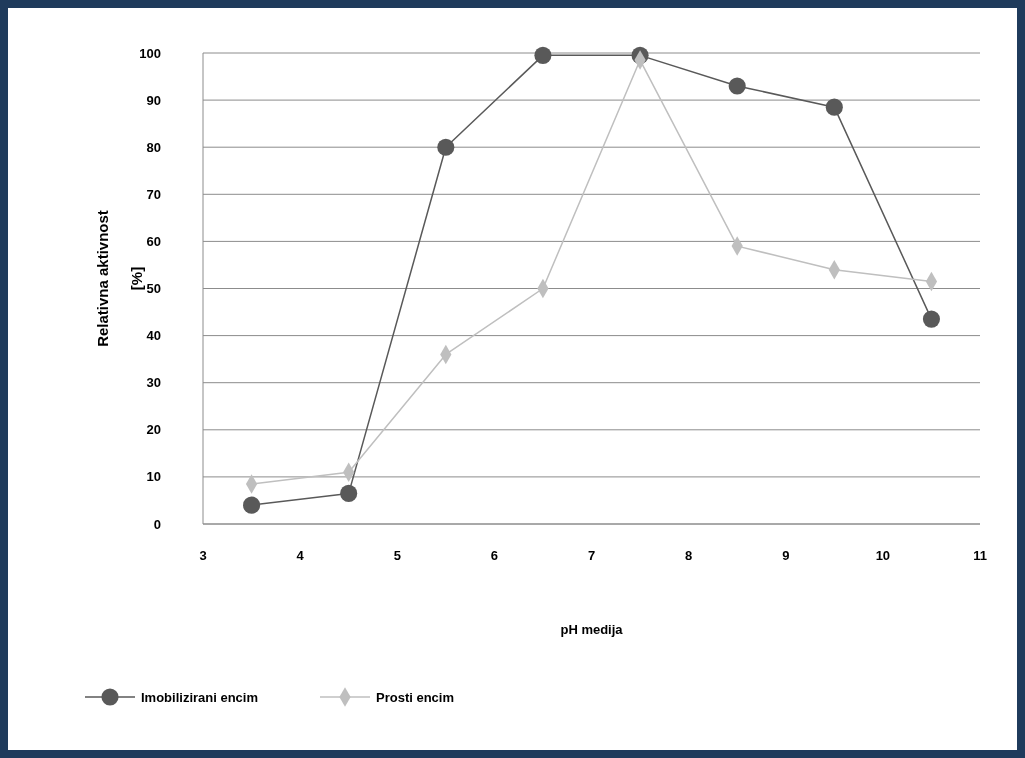  I want to click on y-tick-label: 30, so click(153, 383).